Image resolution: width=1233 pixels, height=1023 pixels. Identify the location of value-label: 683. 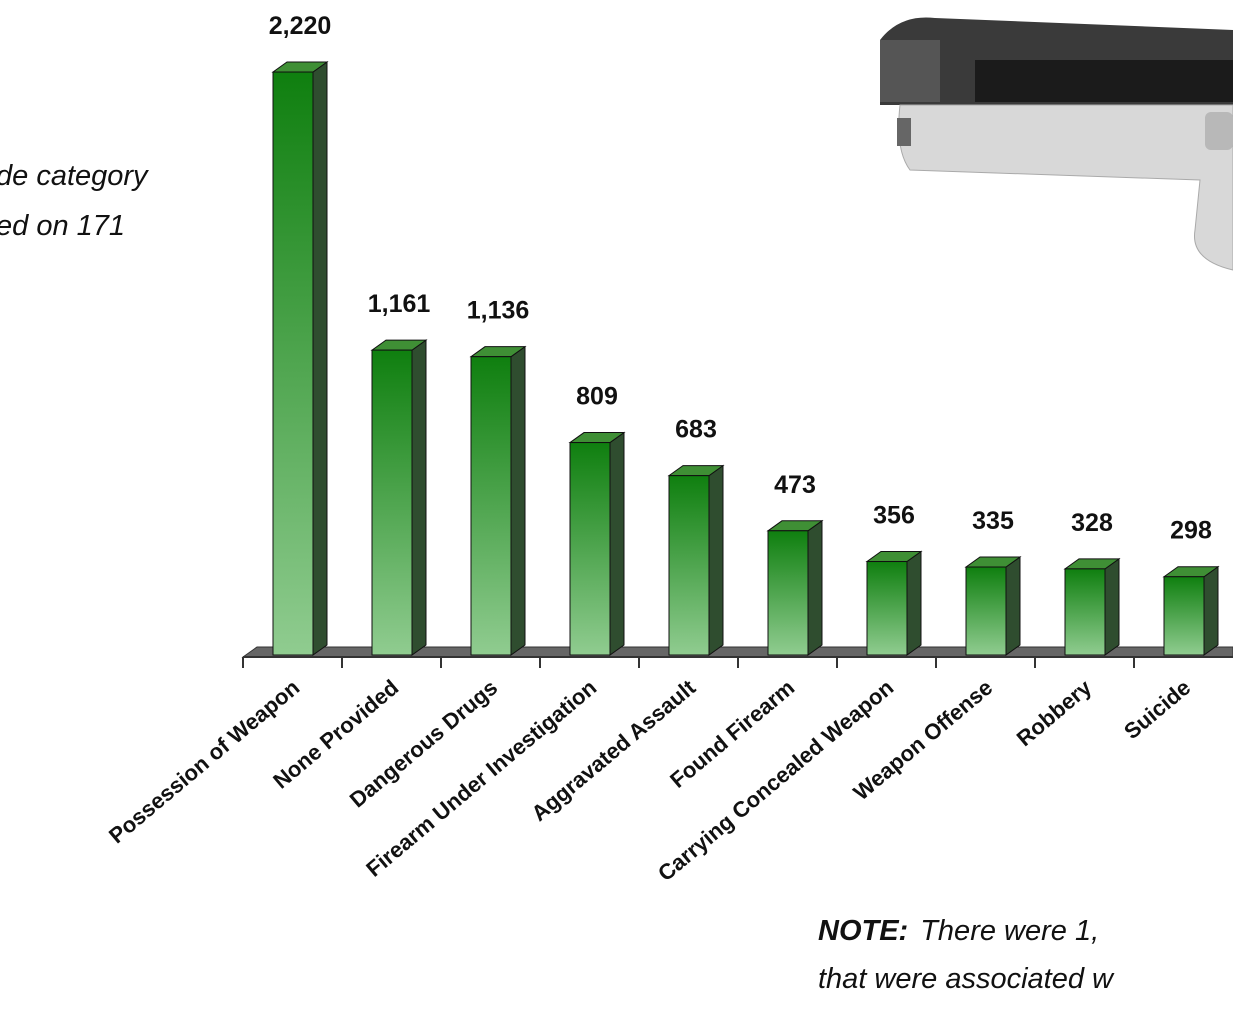
(696, 430).